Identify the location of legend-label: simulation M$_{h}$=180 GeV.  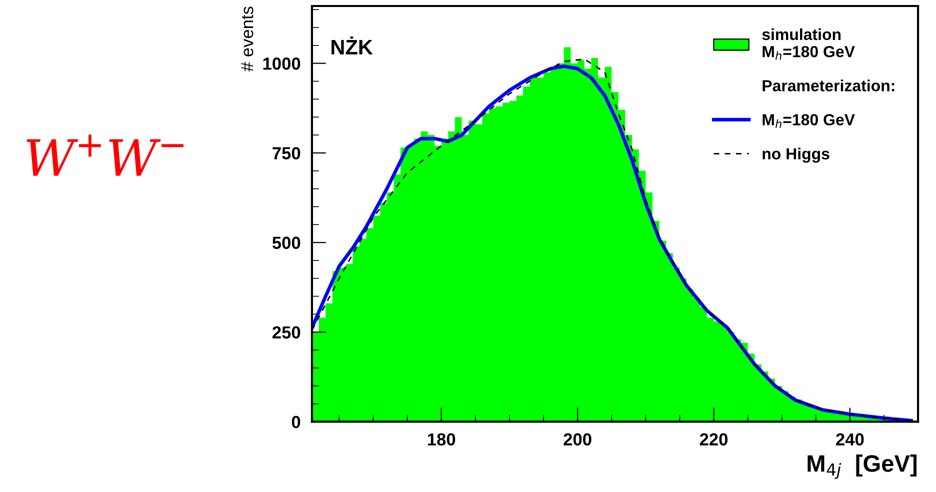
(808, 44).